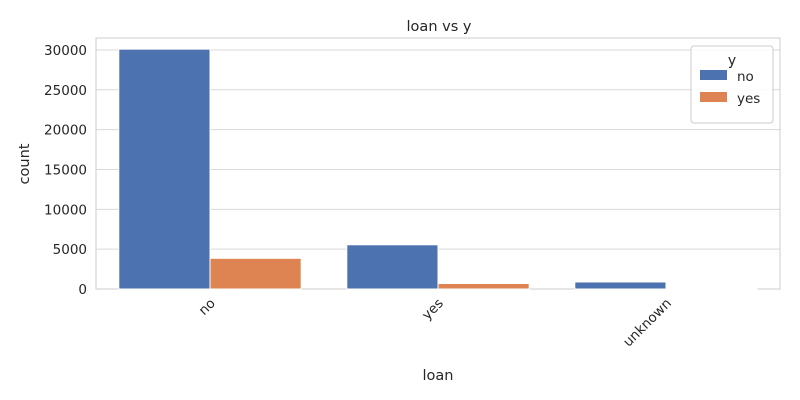  I want to click on legend-label-yes: yes, so click(748, 99).